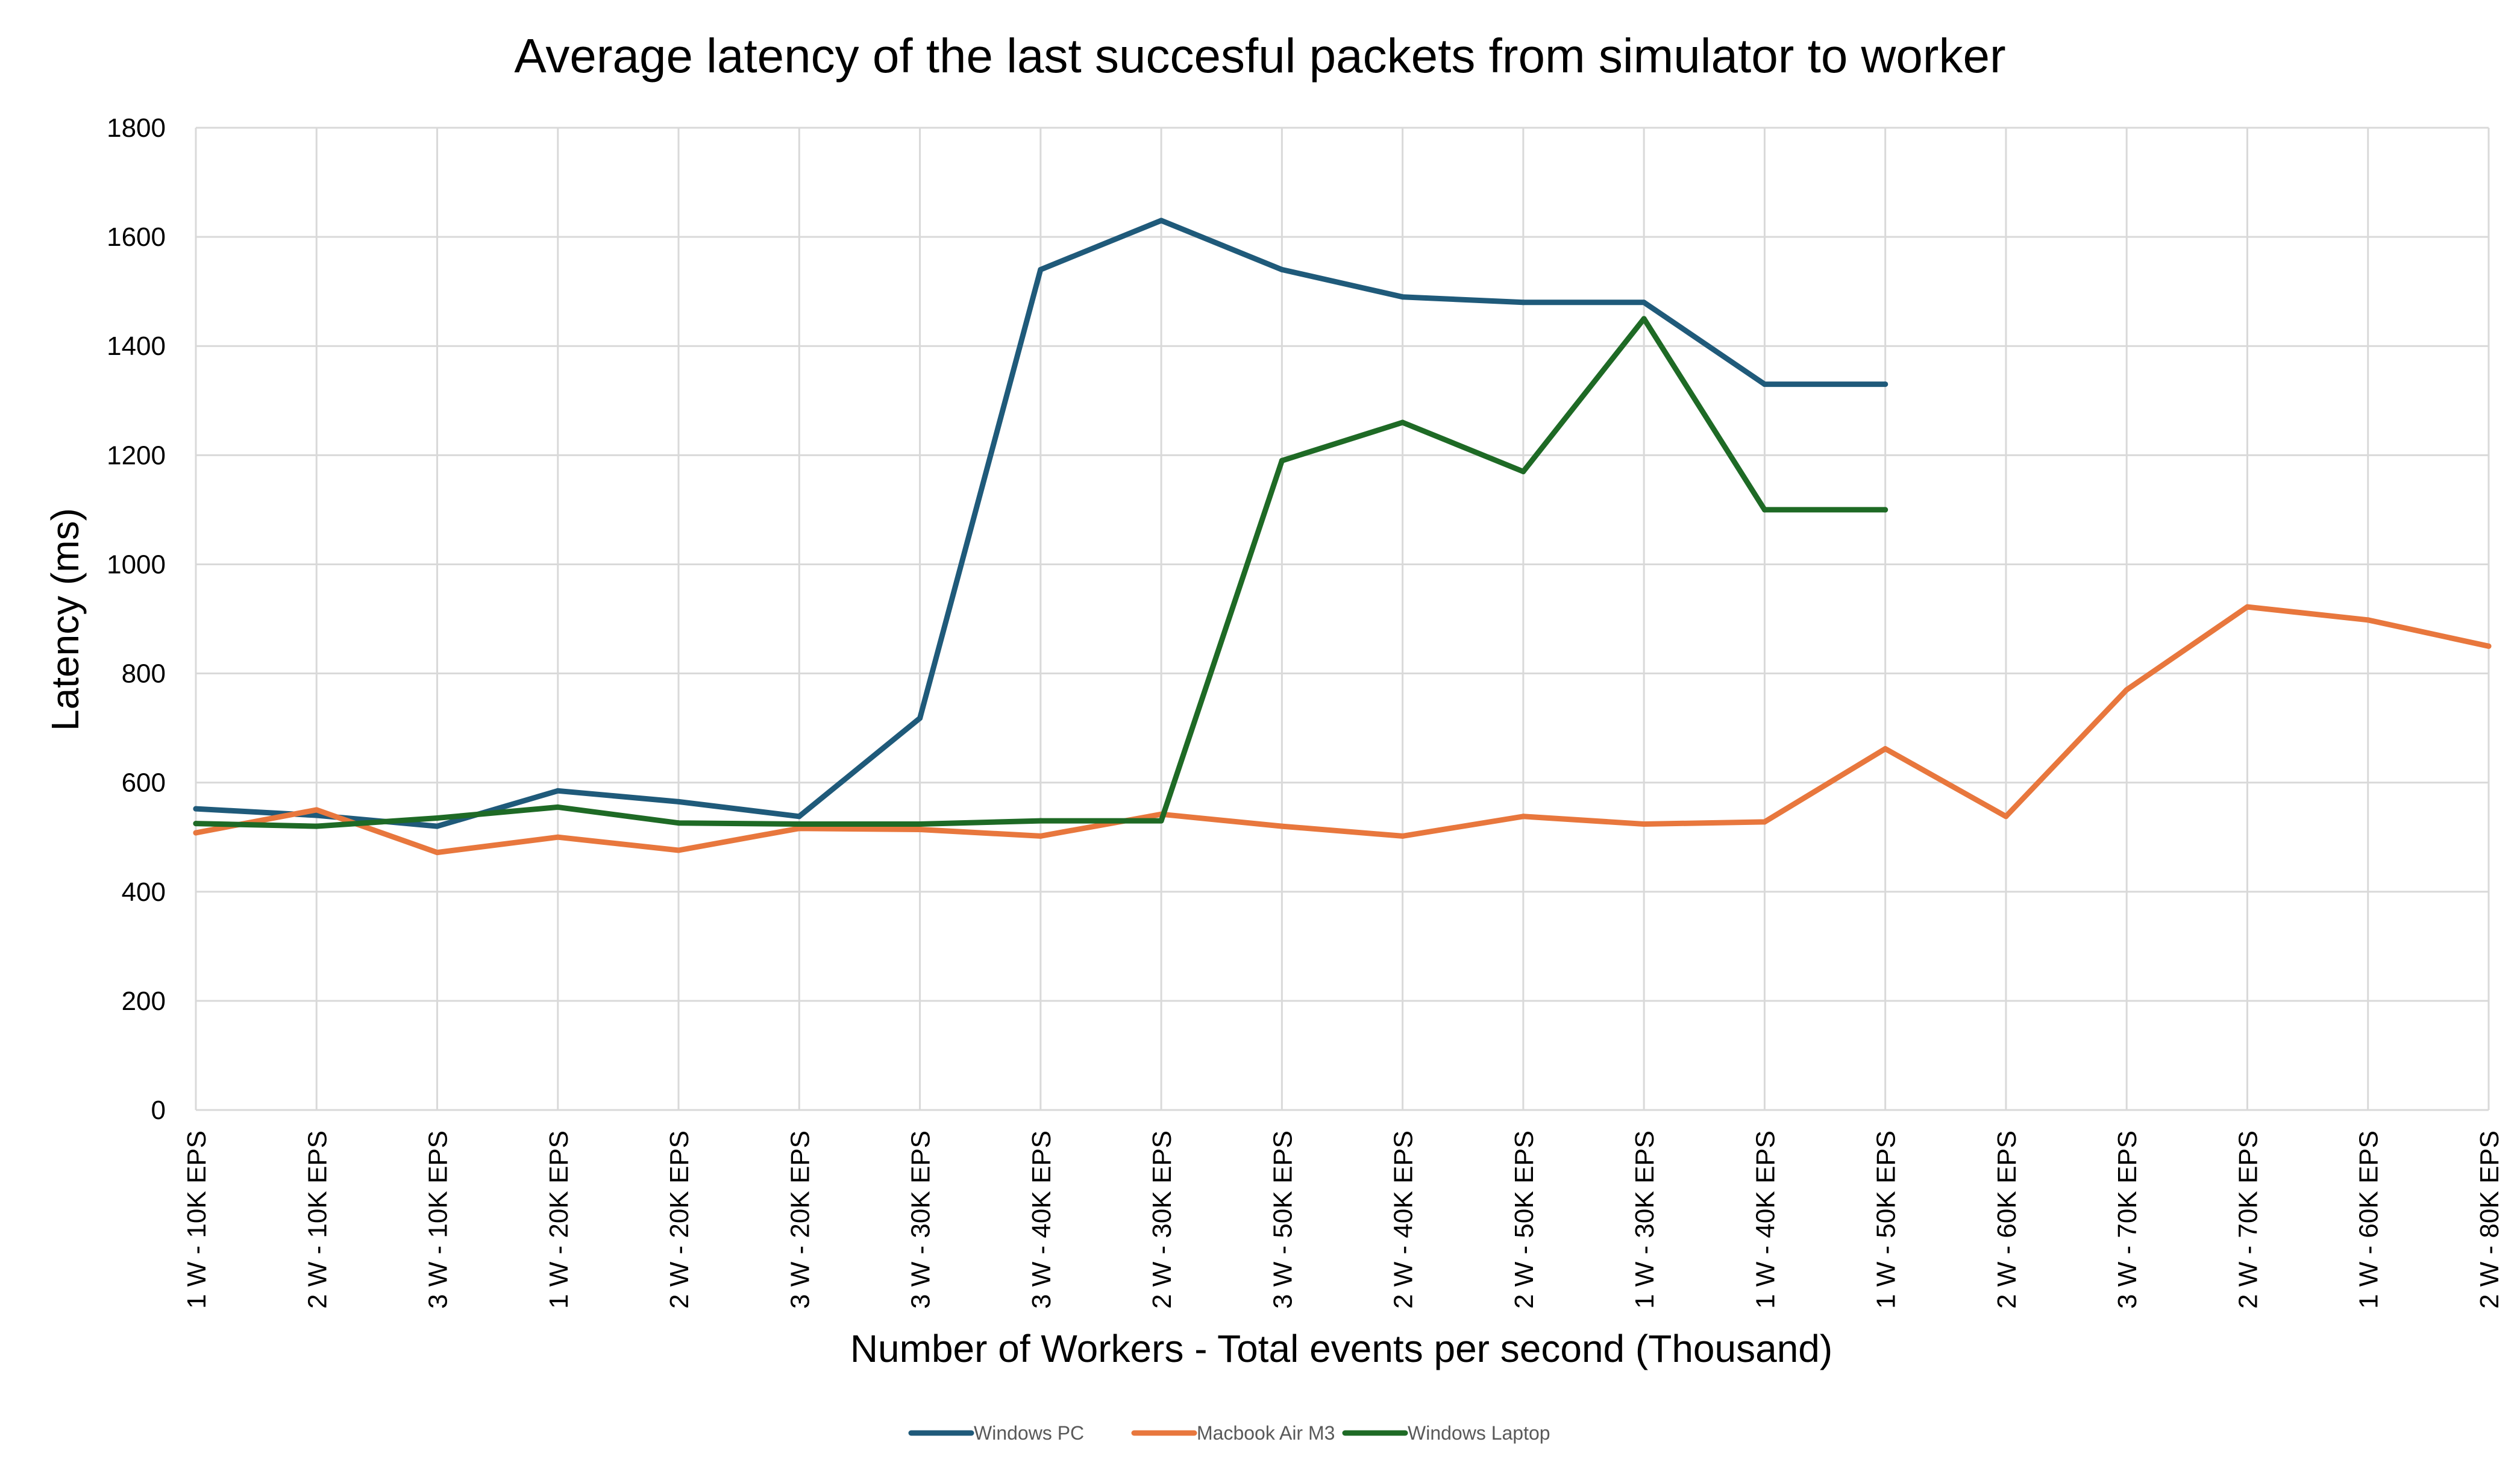 This screenshot has height=1477, width=2520. I want to click on x-tick-label: 3 W - 40K EPS, so click(1041, 1219).